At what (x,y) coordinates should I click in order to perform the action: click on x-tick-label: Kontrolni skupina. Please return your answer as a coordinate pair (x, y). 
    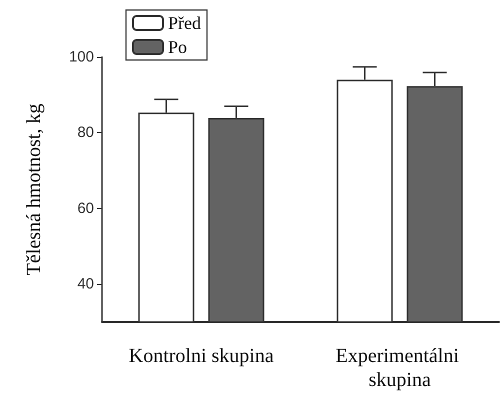
    Looking at the image, I should click on (201, 356).